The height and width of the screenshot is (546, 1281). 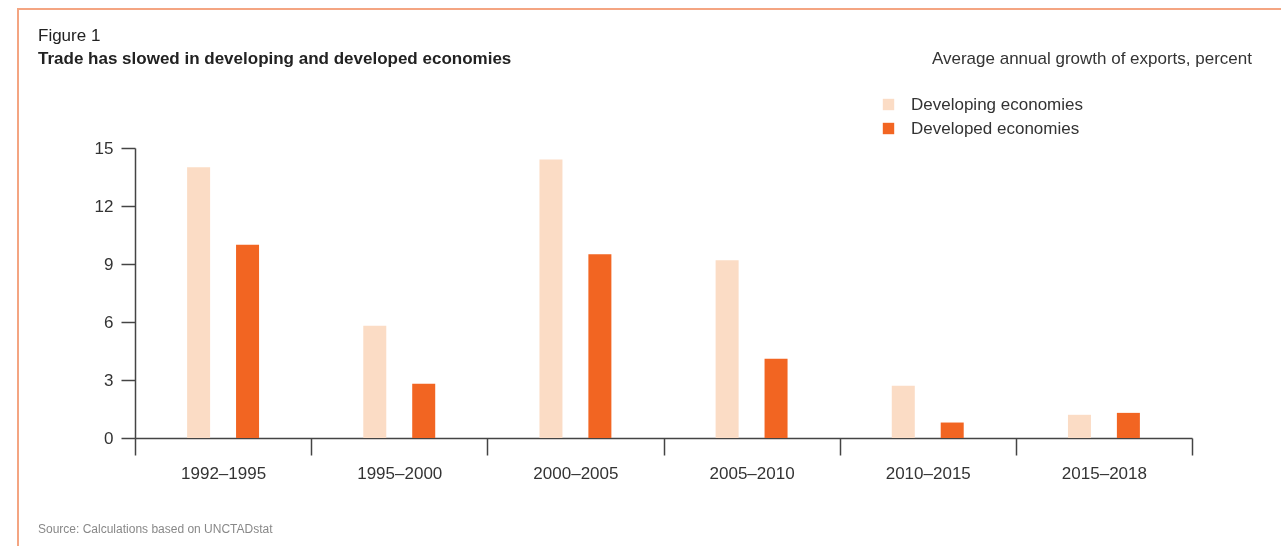 What do you see at coordinates (109, 264) in the screenshot?
I see `y-tick-label: 9` at bounding box center [109, 264].